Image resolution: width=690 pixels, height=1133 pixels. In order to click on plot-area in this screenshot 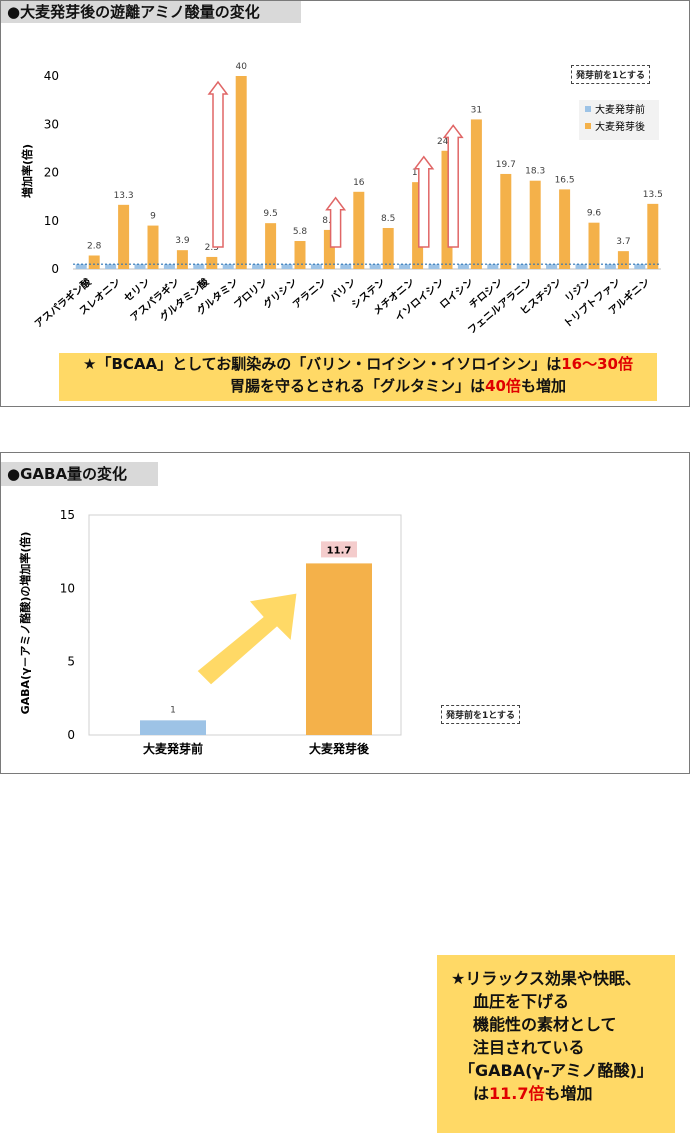, I will do `click(245, 625)`.